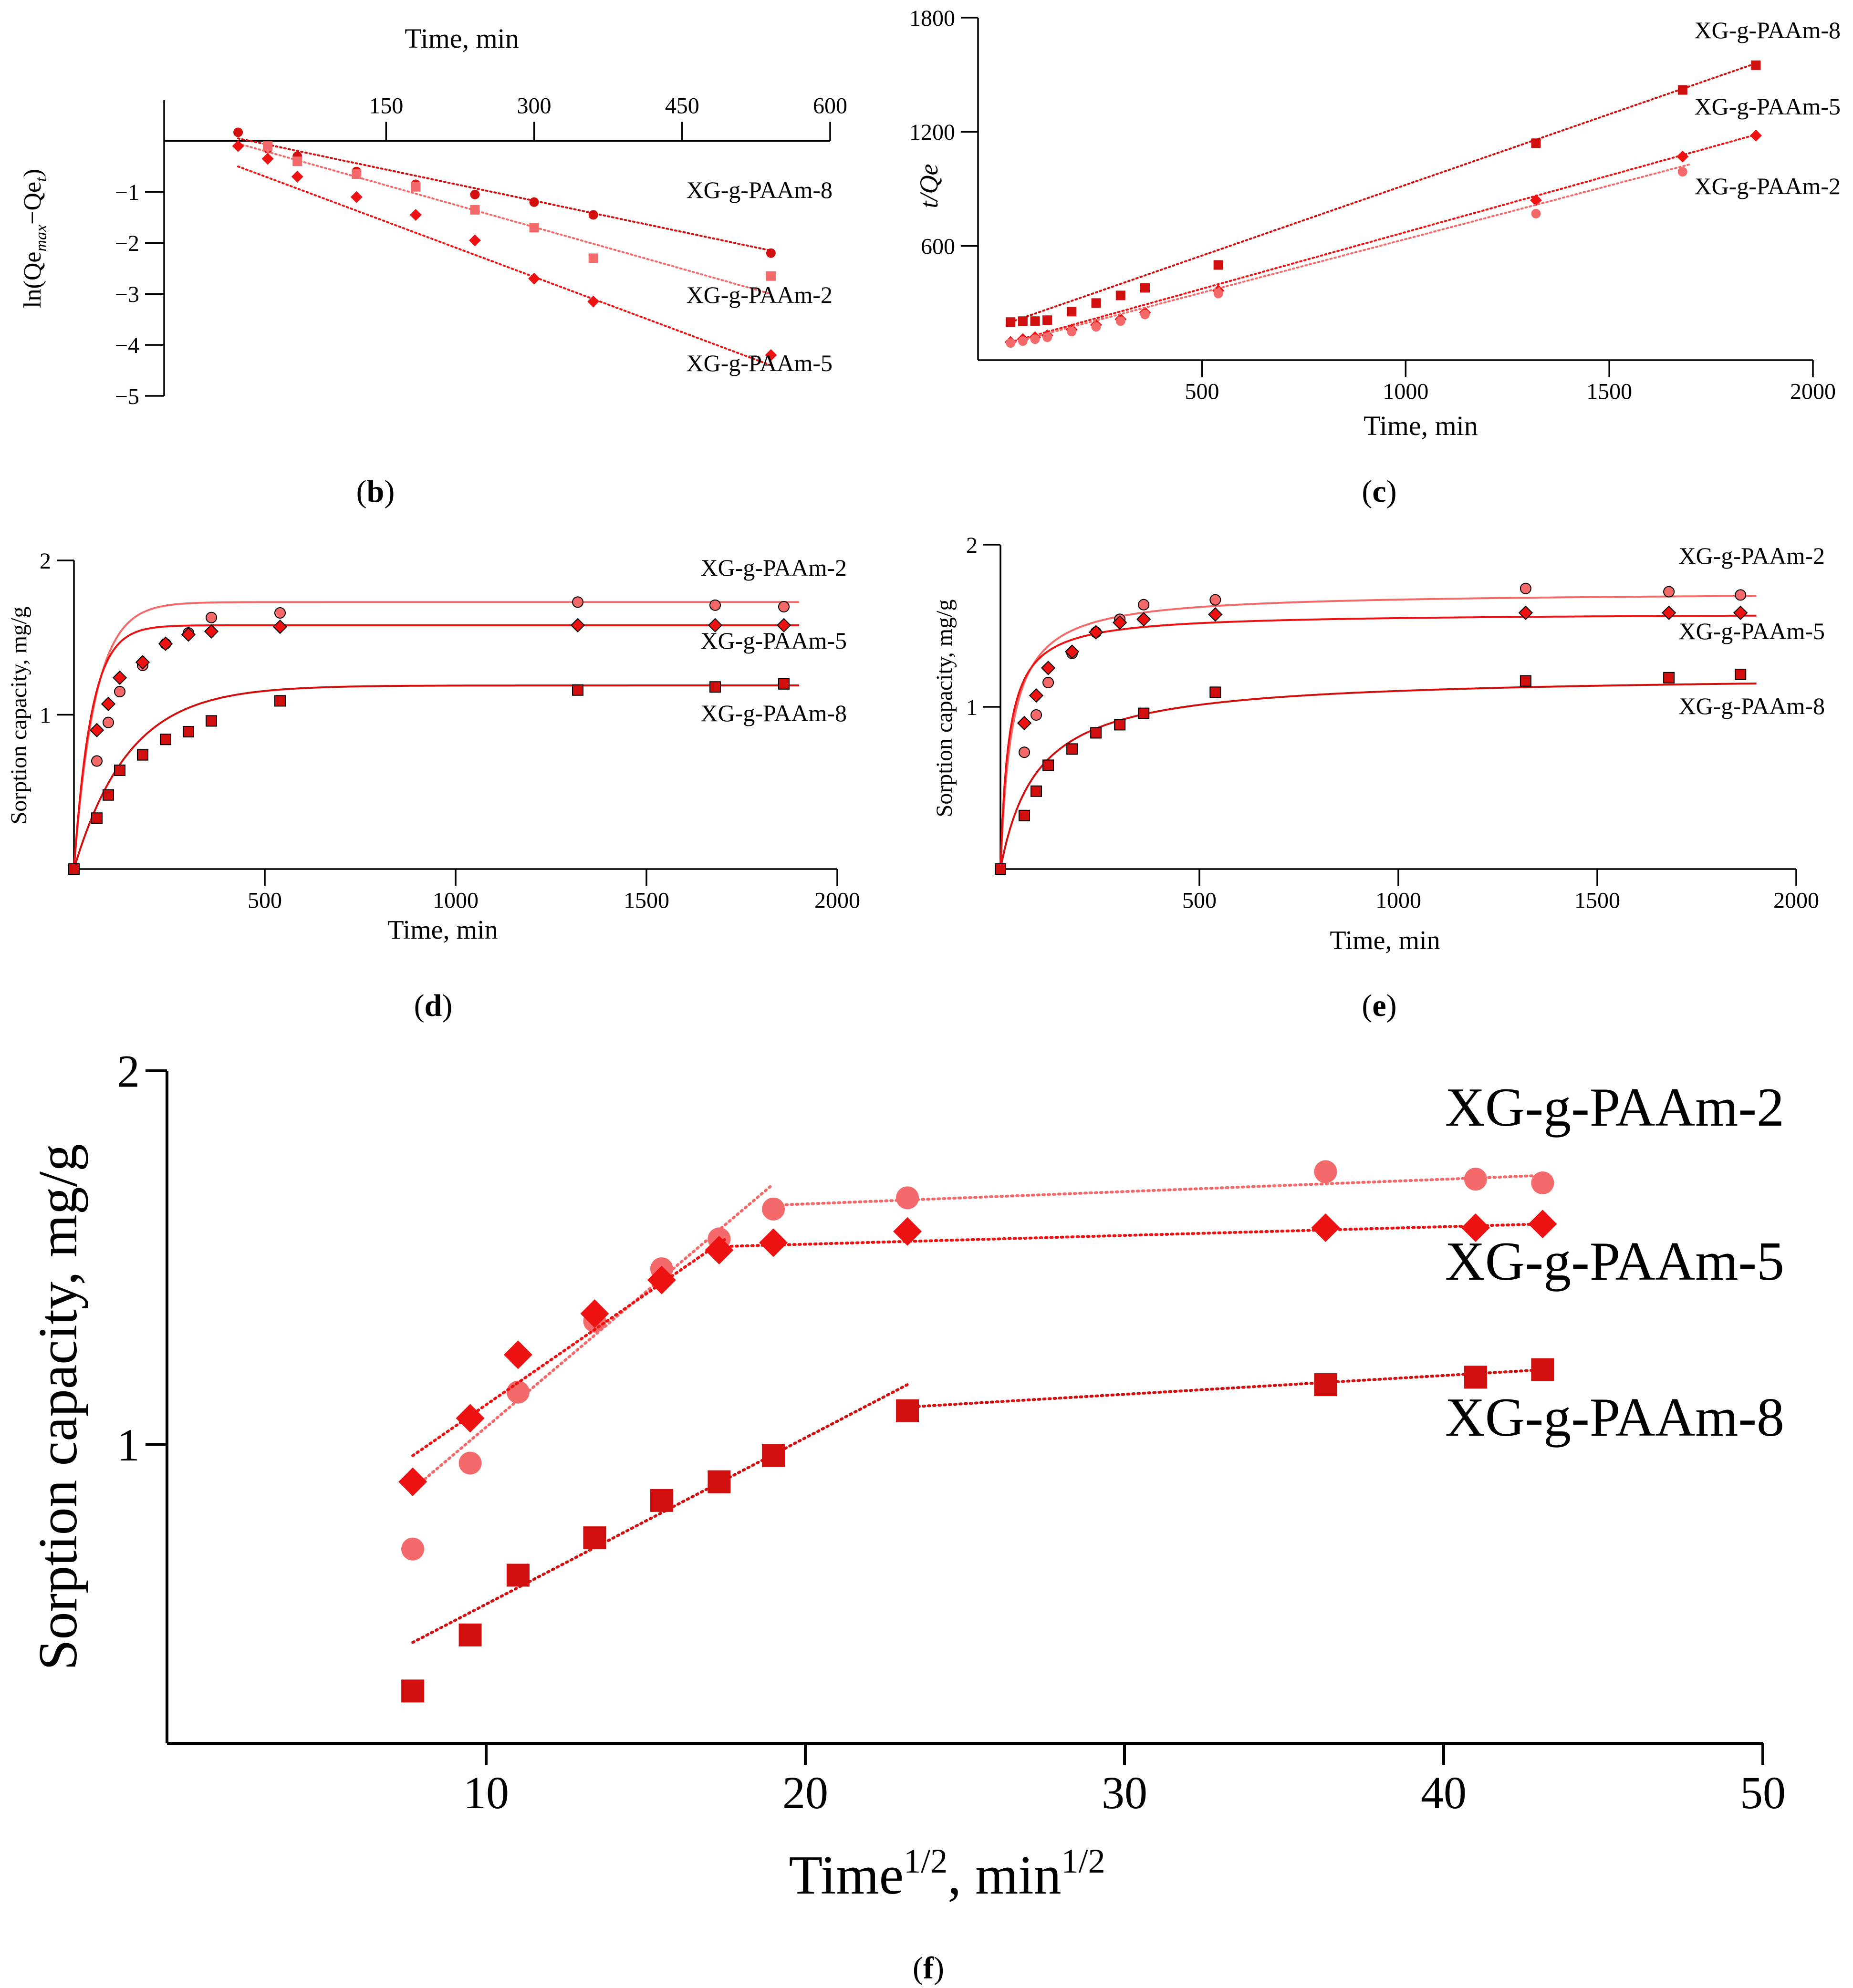 This screenshot has width=1853, height=1988. What do you see at coordinates (433, 1006) in the screenshot?
I see `d-panel-label: (d)` at bounding box center [433, 1006].